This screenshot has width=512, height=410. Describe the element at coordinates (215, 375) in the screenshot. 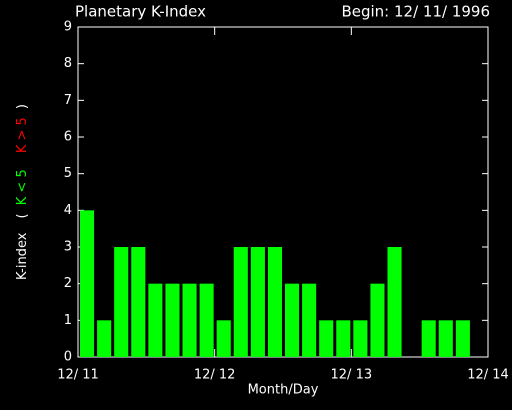

I see `x-tick-label: 12/ 12` at that location.